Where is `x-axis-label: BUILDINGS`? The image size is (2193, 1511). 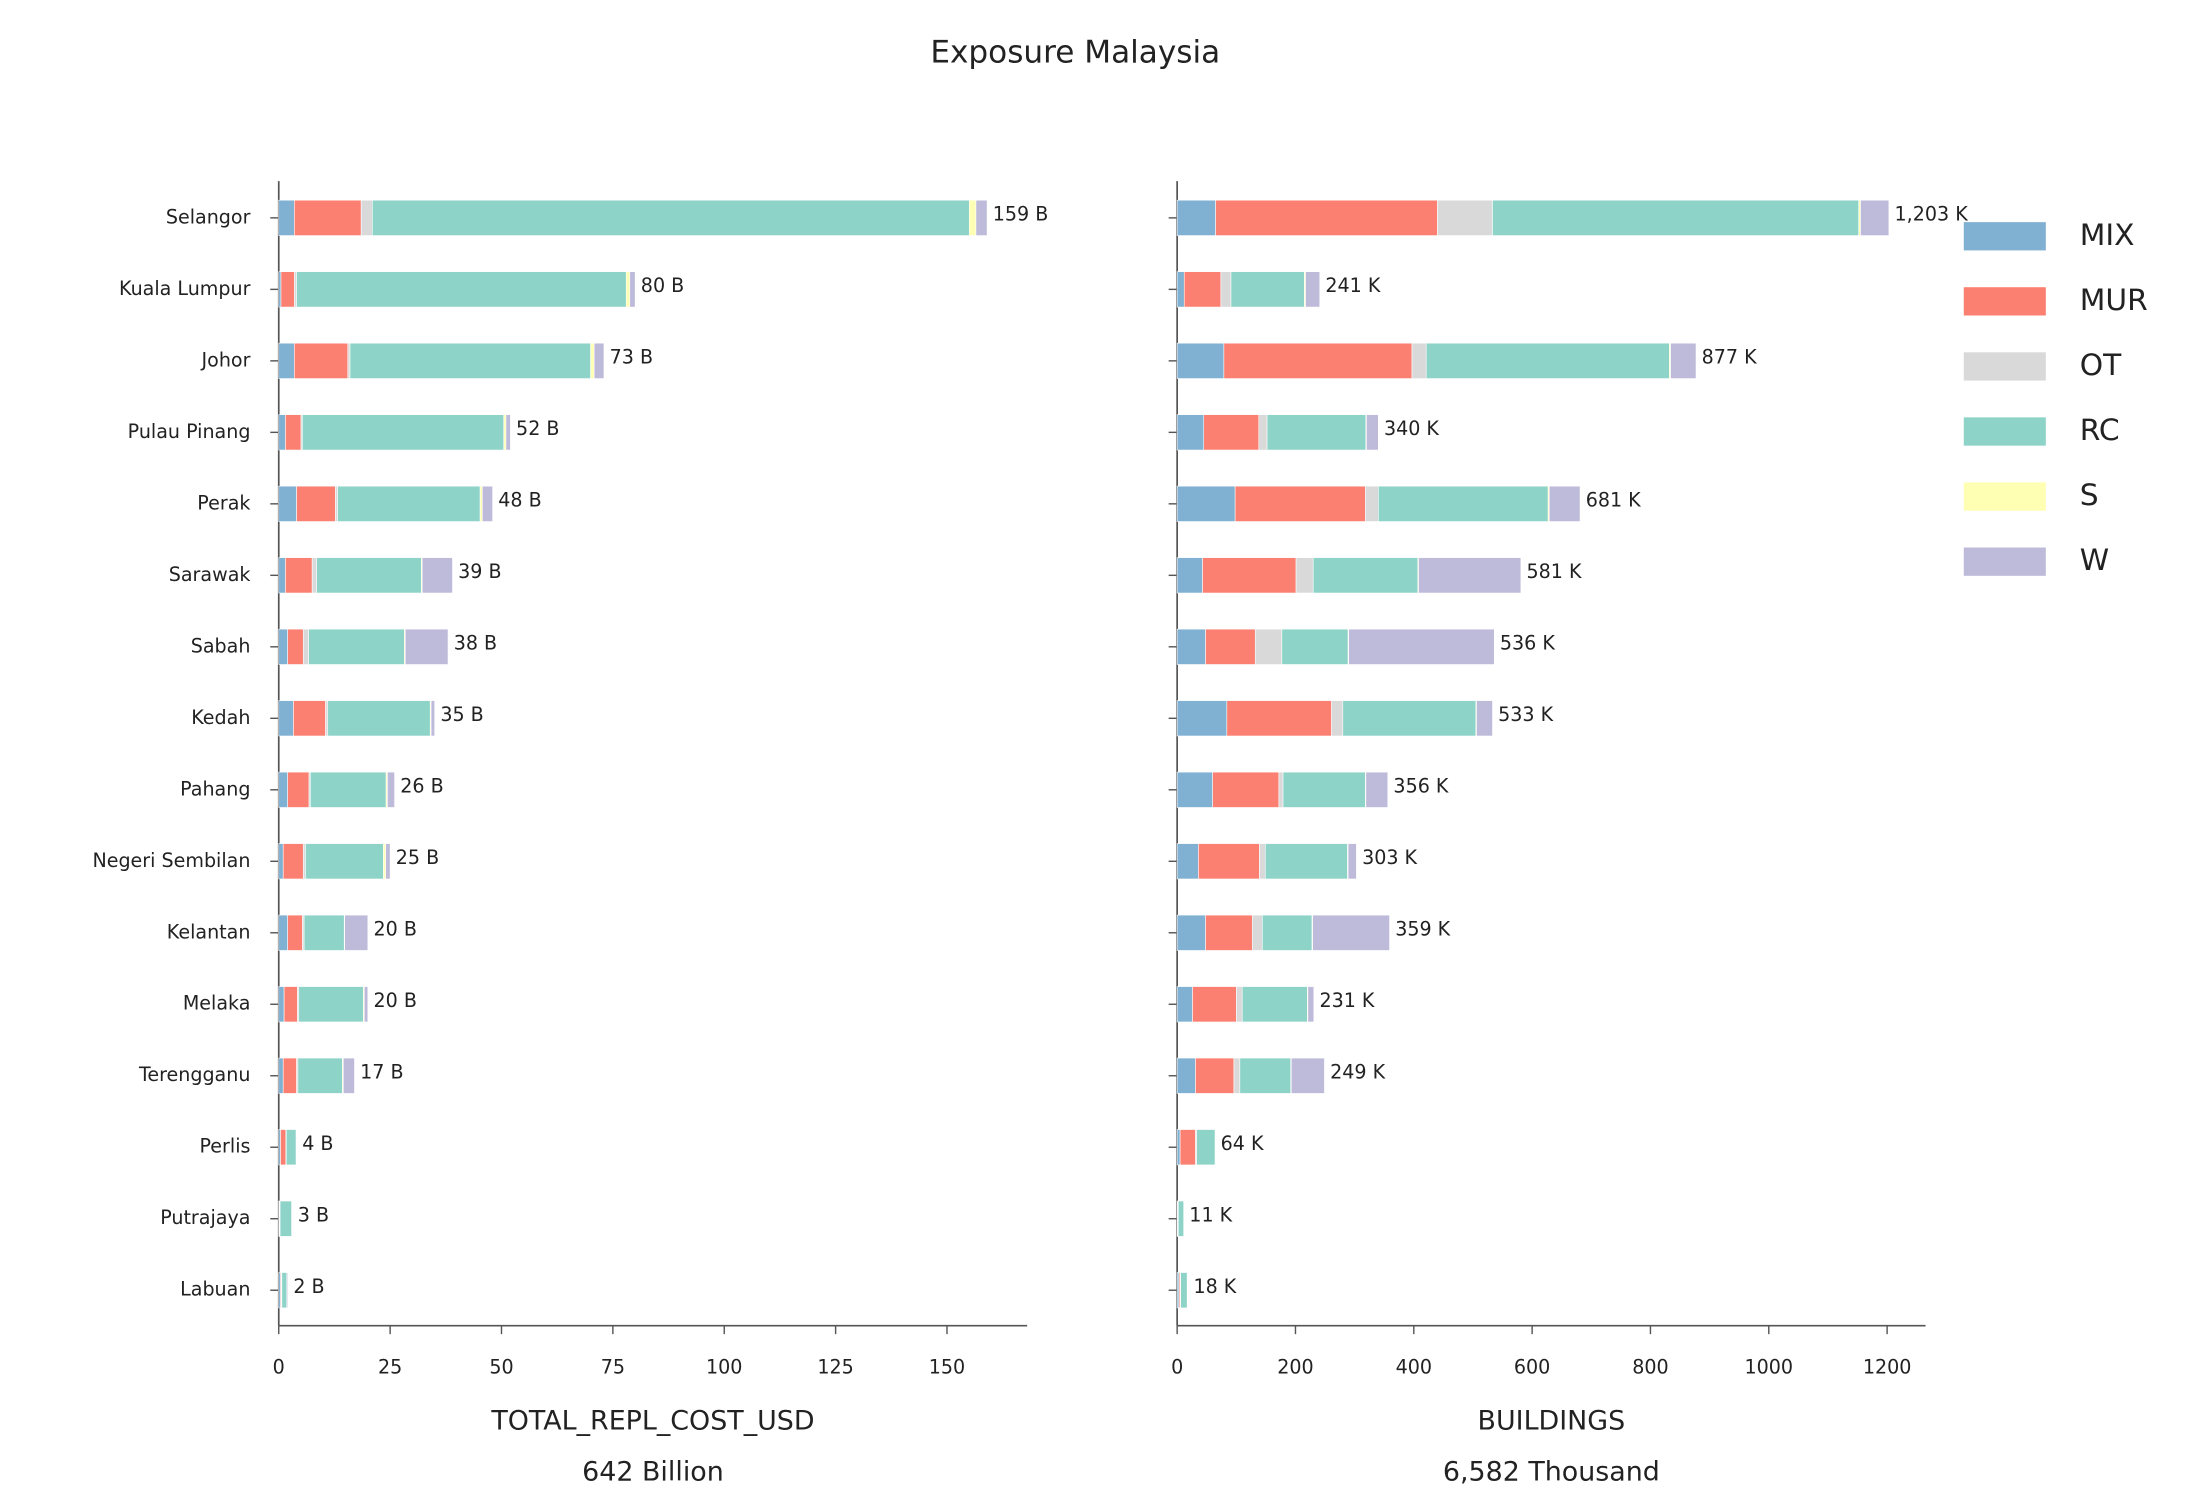
x-axis-label: BUILDINGS is located at coordinates (1552, 1420).